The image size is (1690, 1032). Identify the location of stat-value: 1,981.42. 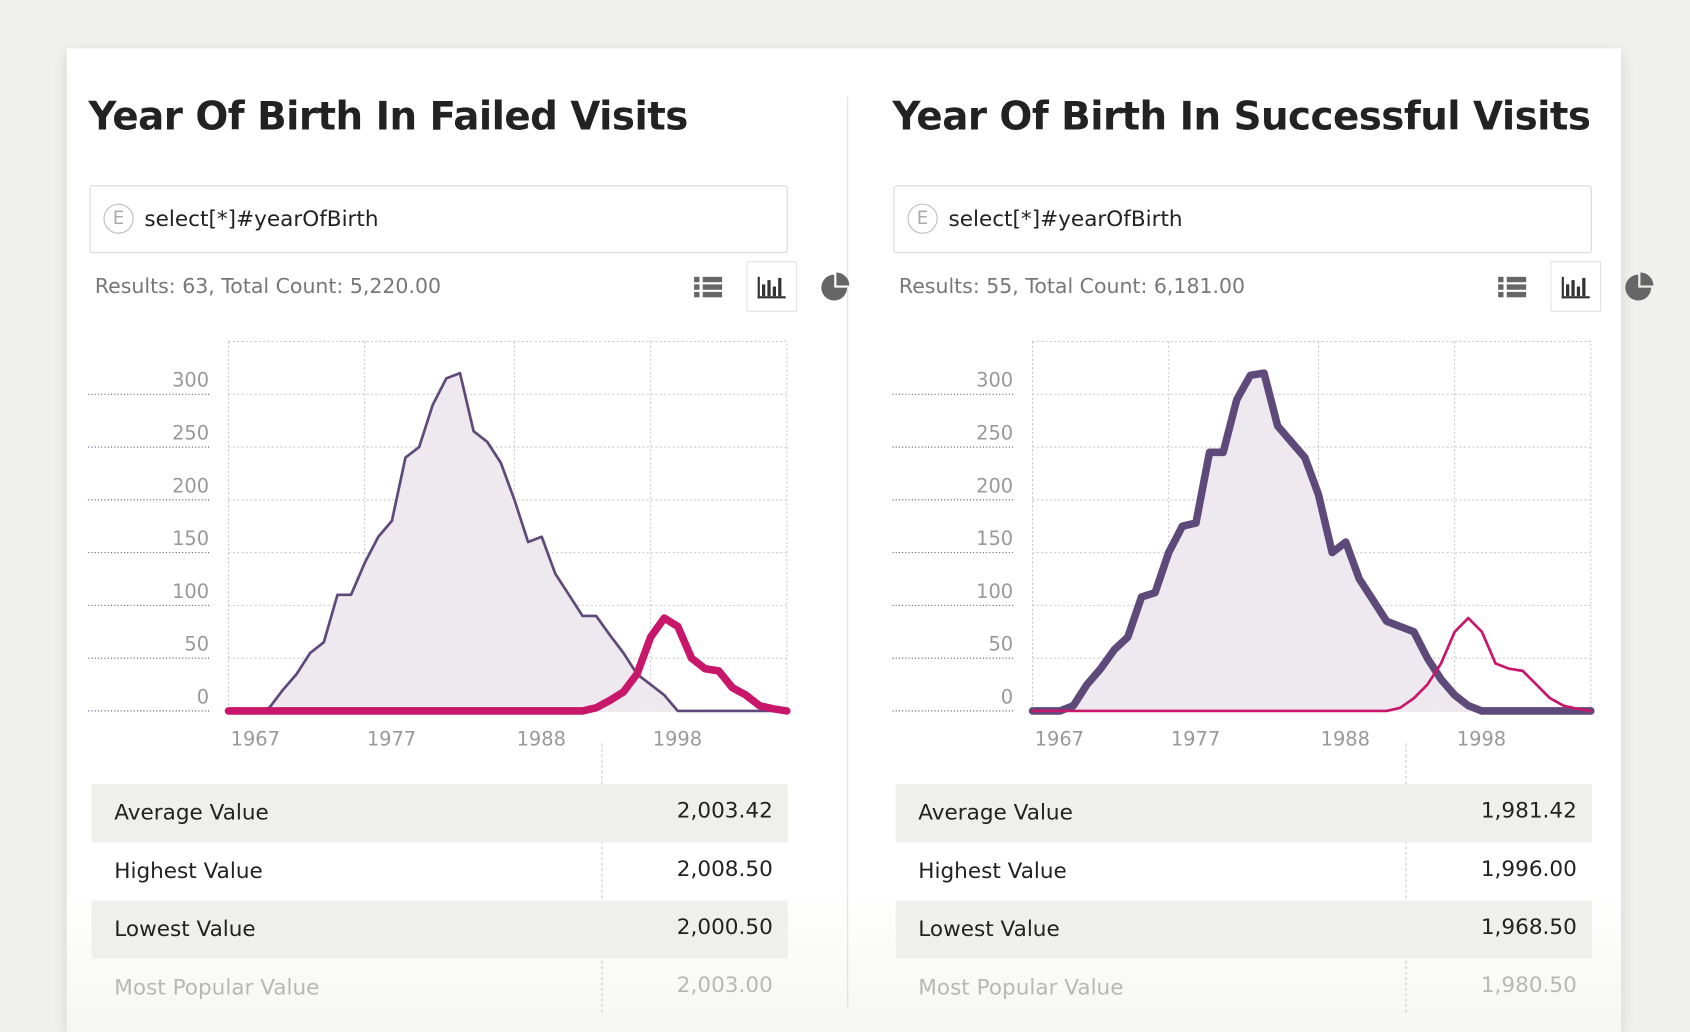
(1528, 810).